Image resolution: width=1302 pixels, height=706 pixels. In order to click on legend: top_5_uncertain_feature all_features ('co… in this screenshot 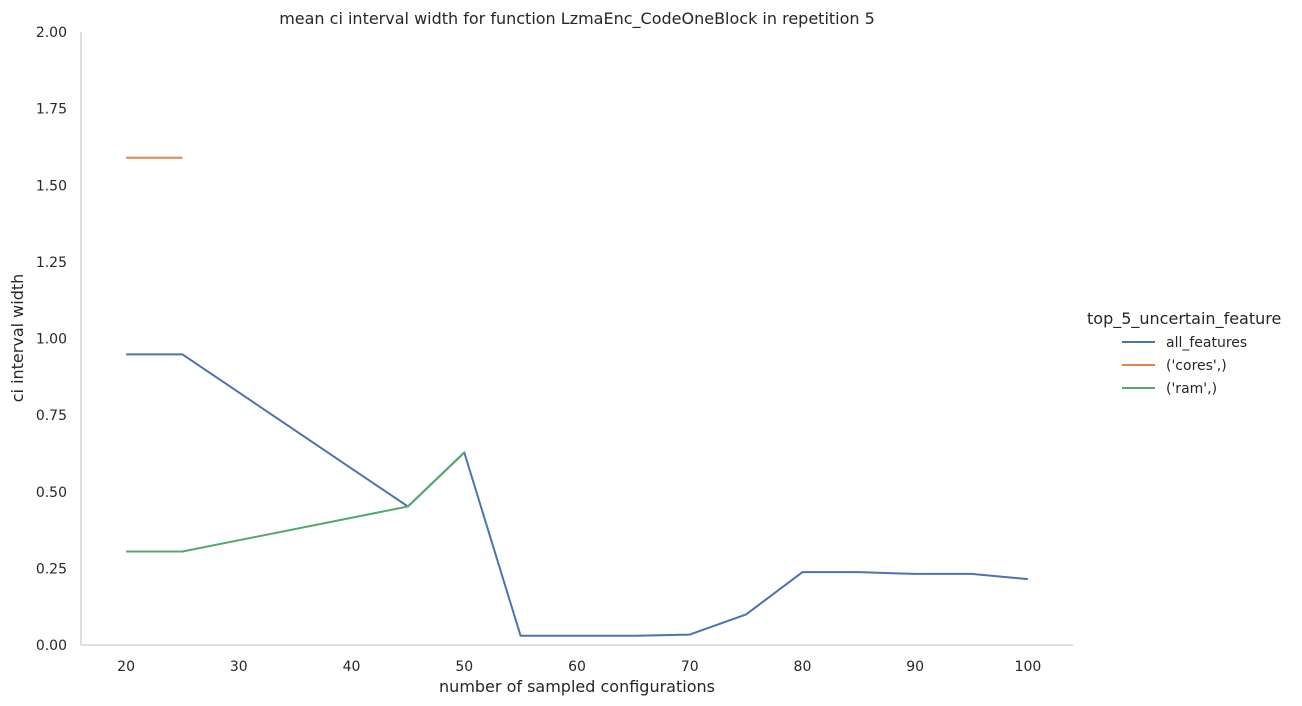, I will do `click(1184, 353)`.